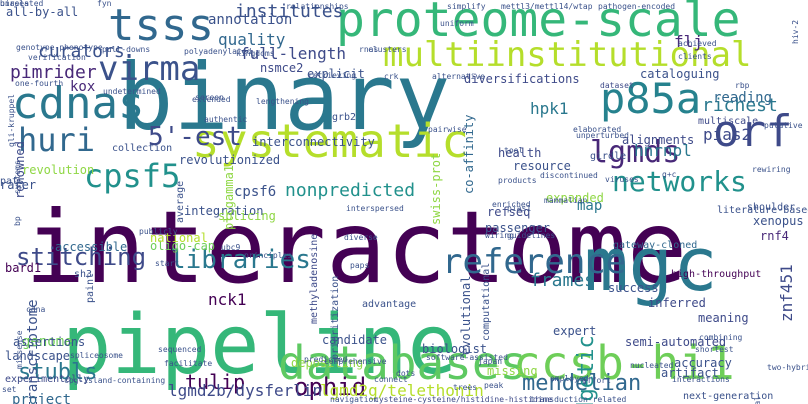 The image size is (808, 404). I want to click on word-flj: flj, so click(688, 41).